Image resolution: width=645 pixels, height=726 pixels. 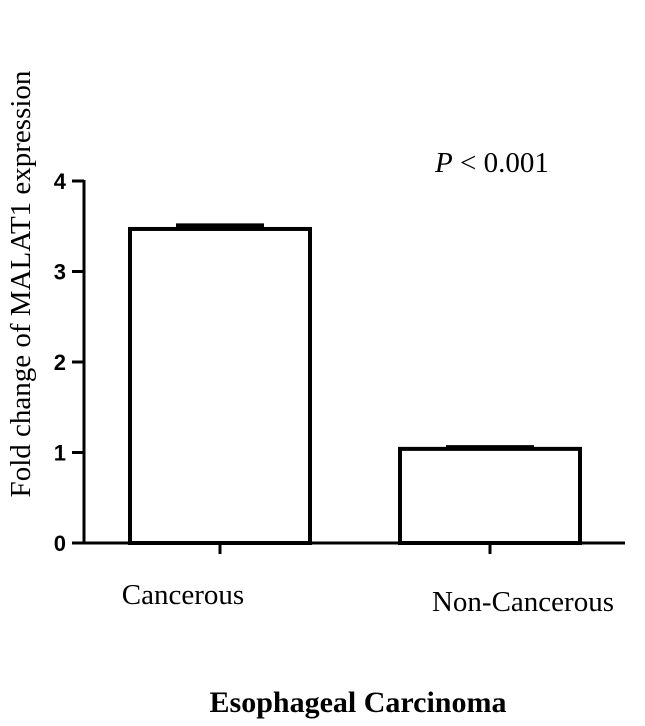 What do you see at coordinates (358, 702) in the screenshot?
I see `x-axis-label: Esophageal Carcinoma` at bounding box center [358, 702].